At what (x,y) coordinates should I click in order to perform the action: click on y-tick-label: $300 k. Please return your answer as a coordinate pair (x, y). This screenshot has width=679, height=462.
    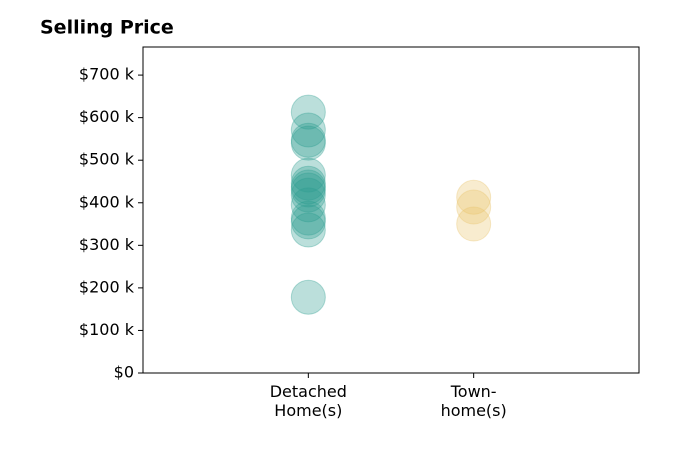
    Looking at the image, I should click on (107, 244).